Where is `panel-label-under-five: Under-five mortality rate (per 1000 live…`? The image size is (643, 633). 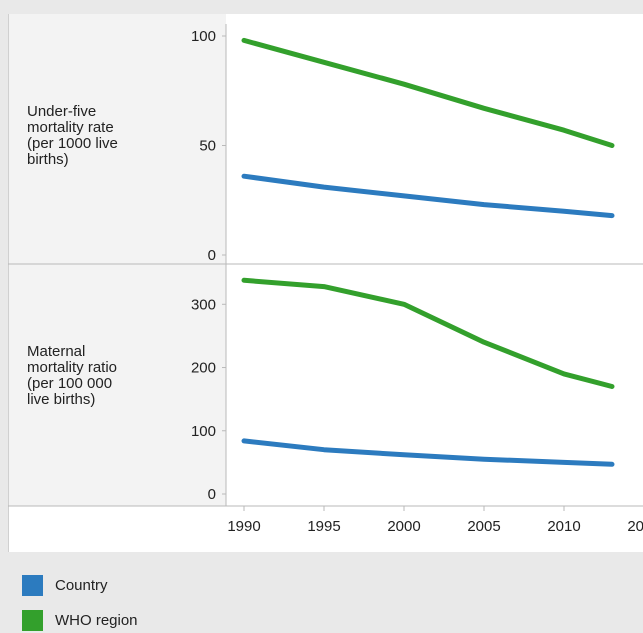 panel-label-under-five: Under-five mortality rate (per 1000 live… is located at coordinates (72, 135).